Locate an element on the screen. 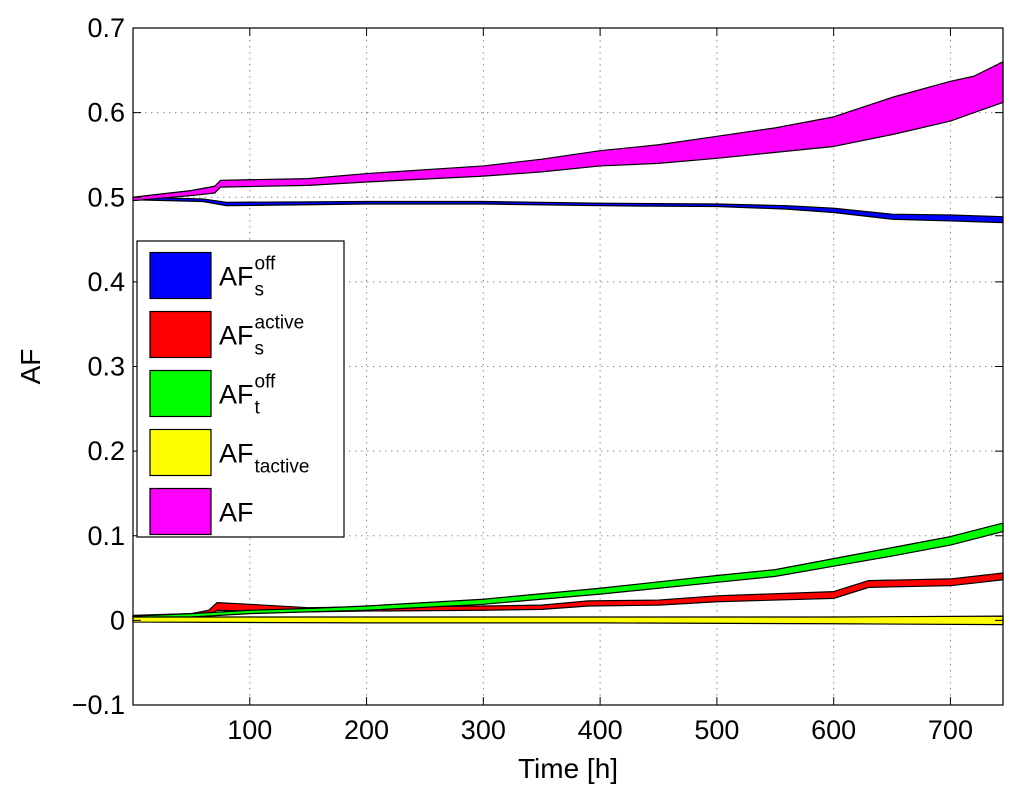 Image resolution: width=1024 pixels, height=798 pixels. y-tick-label-6: 0.5 is located at coordinates (106, 197).